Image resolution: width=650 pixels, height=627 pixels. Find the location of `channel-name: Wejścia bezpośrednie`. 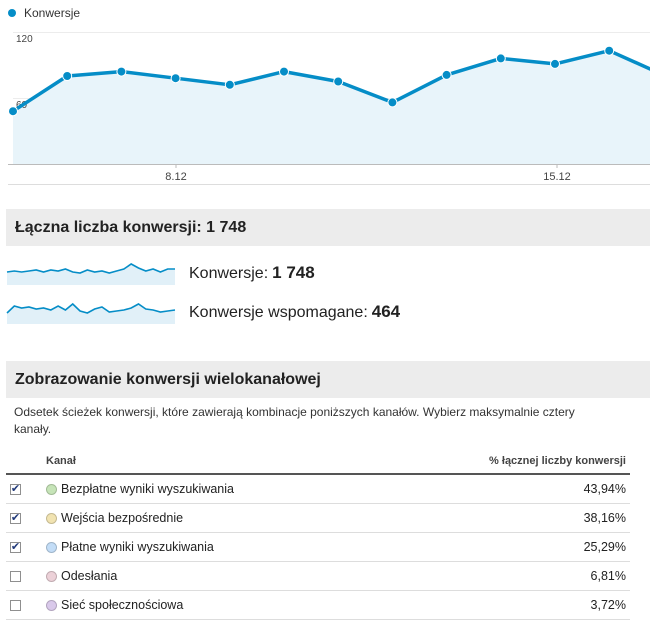

channel-name: Wejścia bezpośrednie is located at coordinates (122, 518).